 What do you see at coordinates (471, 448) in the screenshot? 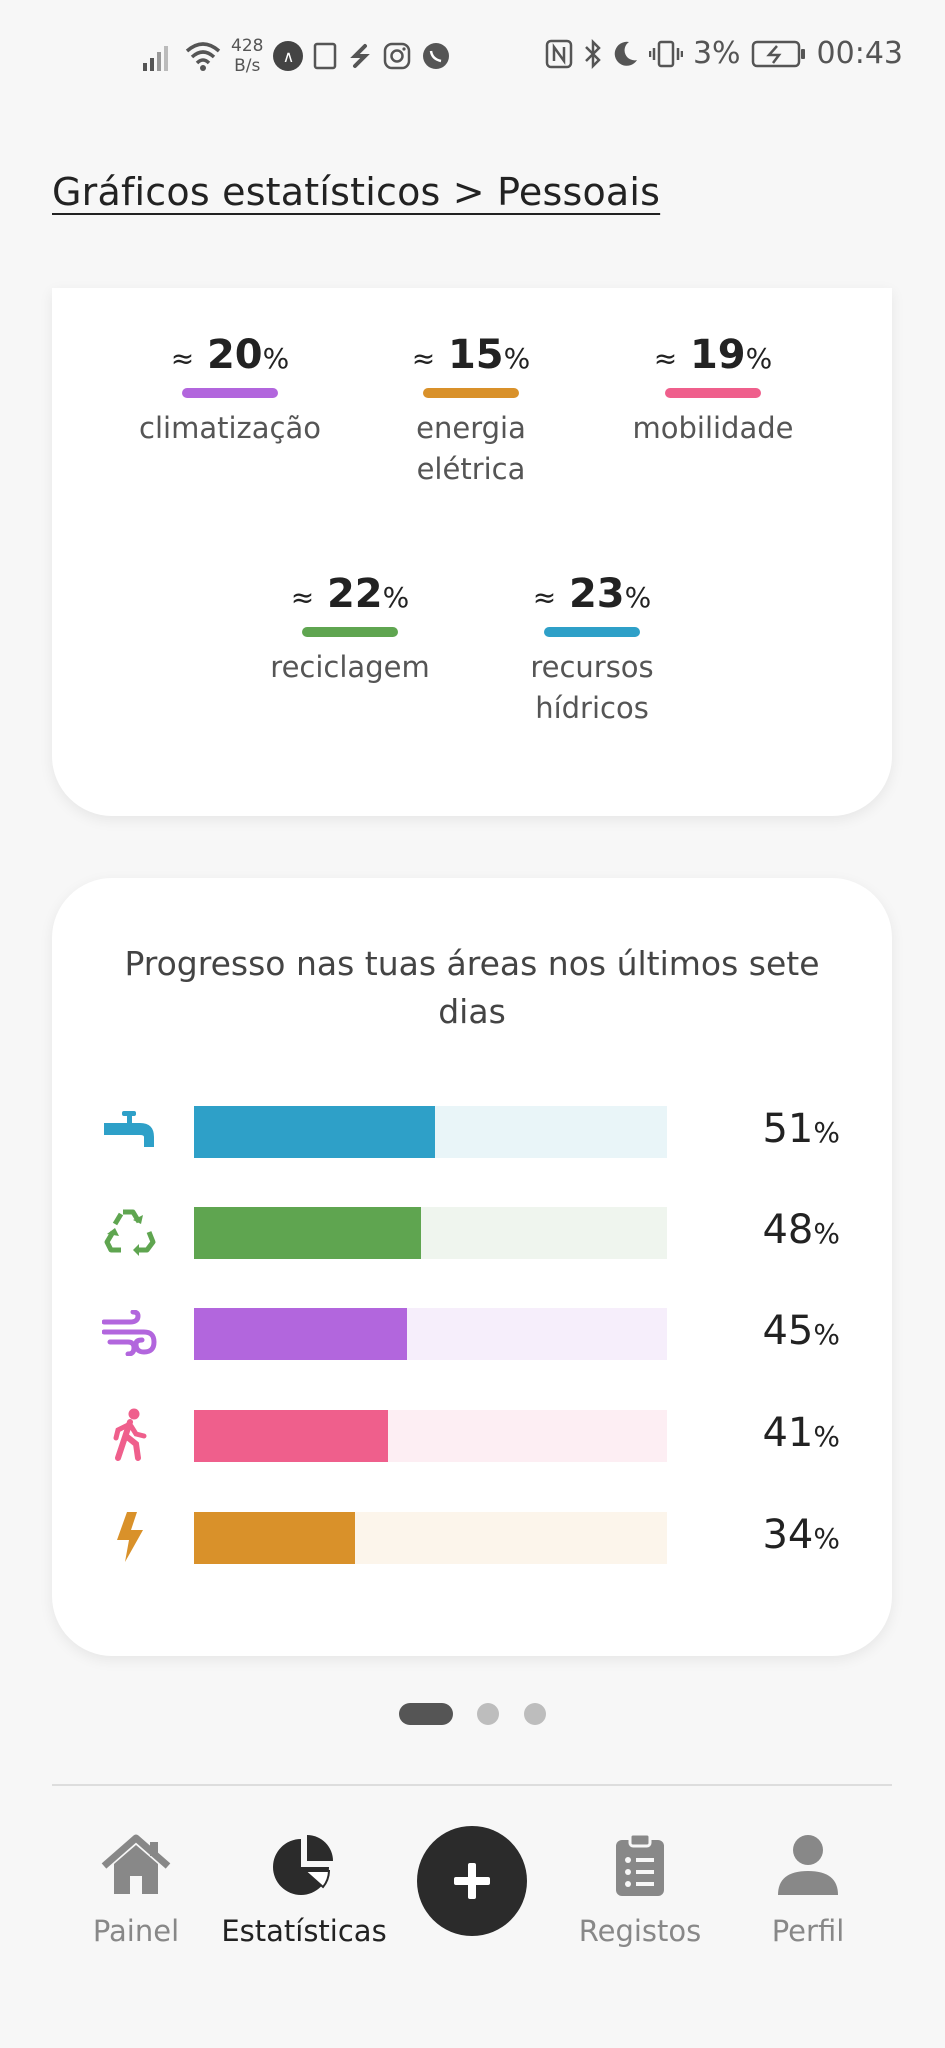
I see `stat-label: energia elétrica` at bounding box center [471, 448].